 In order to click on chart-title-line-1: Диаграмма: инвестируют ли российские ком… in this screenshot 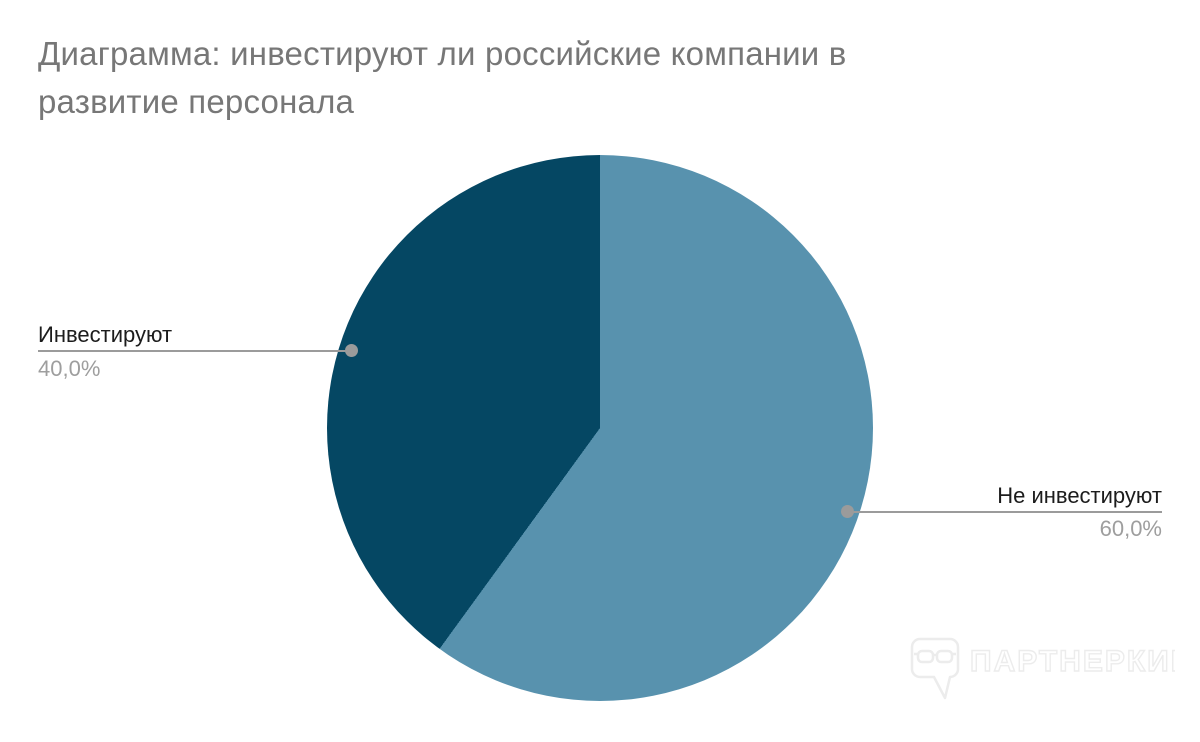, I will do `click(442, 53)`.